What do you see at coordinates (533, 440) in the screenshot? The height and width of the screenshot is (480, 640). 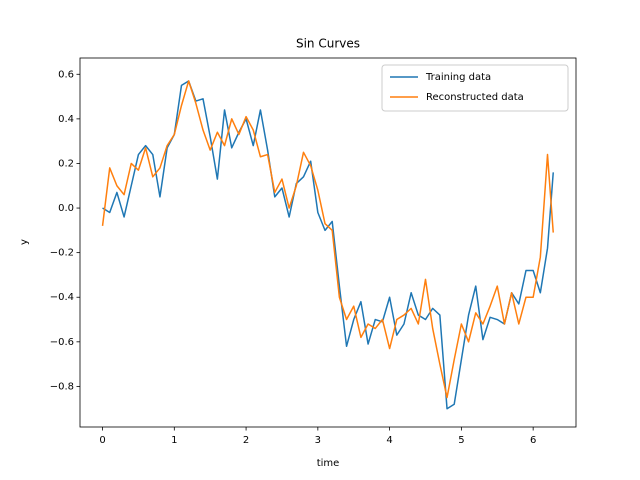 I see `x-tick-label: 6` at bounding box center [533, 440].